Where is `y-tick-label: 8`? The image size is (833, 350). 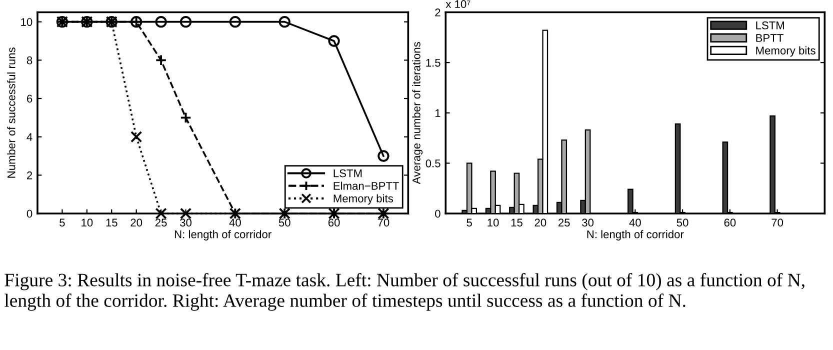
y-tick-label: 8 is located at coordinates (29, 60).